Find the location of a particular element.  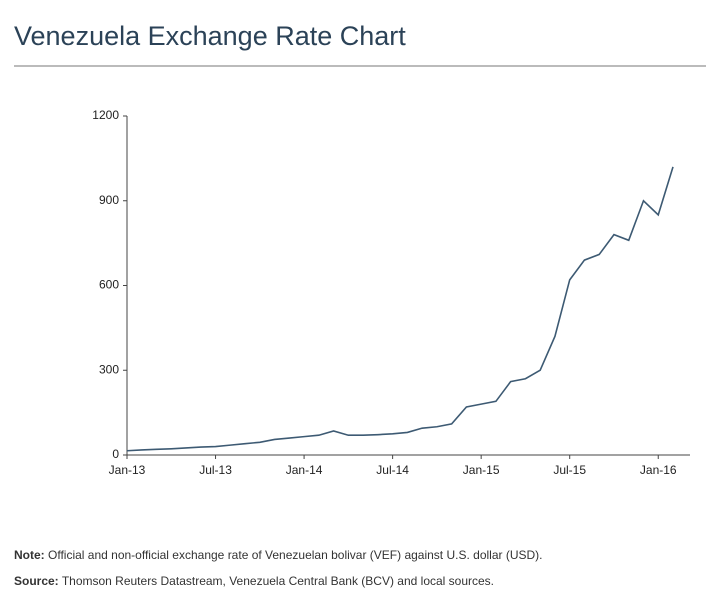

x-tick-label: Jan-13 is located at coordinates (127, 470).